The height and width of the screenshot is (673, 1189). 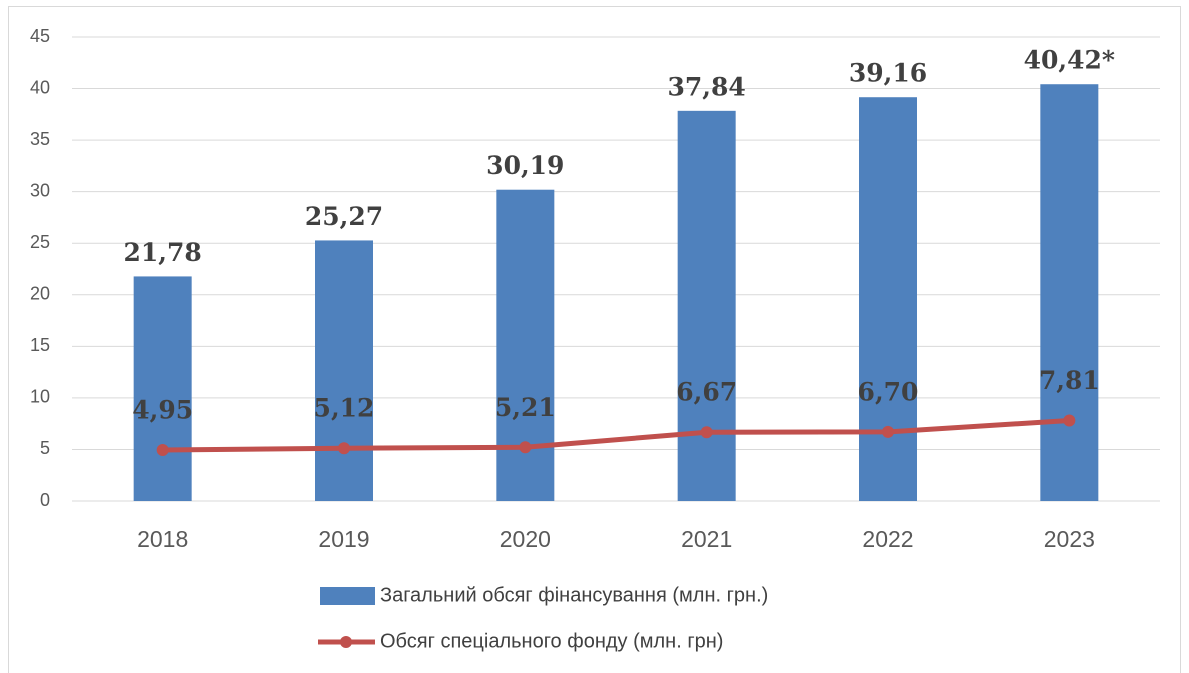 I want to click on y-tick-label: 30, so click(x=40, y=190).